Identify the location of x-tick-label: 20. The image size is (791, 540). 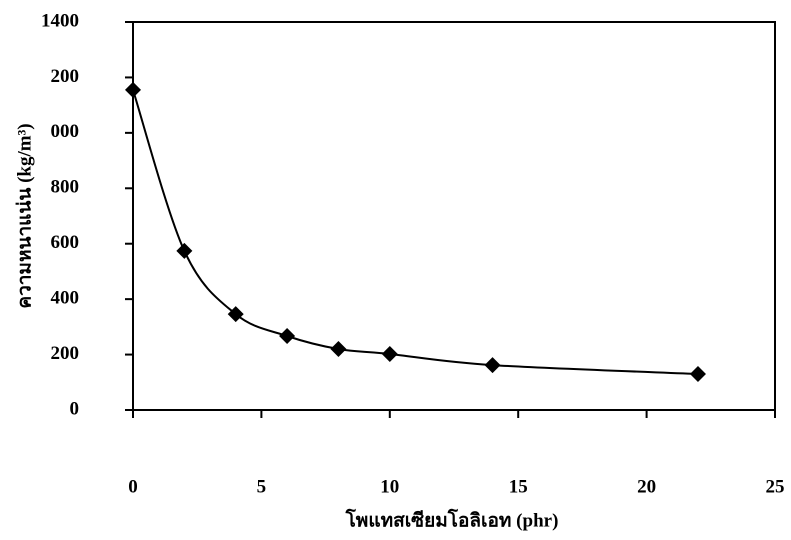
(646, 486).